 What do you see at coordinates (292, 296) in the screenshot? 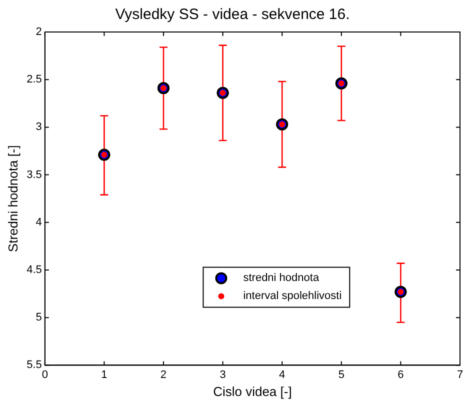
I see `legend-label: interval spolehlivosti` at bounding box center [292, 296].